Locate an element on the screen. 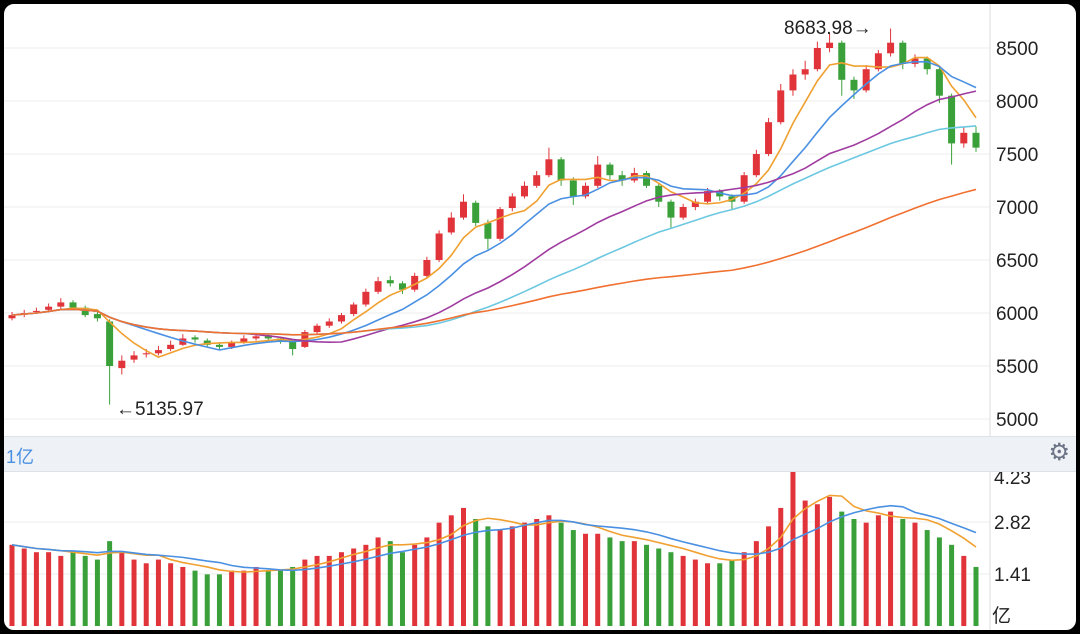 This screenshot has width=1080, height=634. price-tick-label: 5000 is located at coordinates (1017, 420).